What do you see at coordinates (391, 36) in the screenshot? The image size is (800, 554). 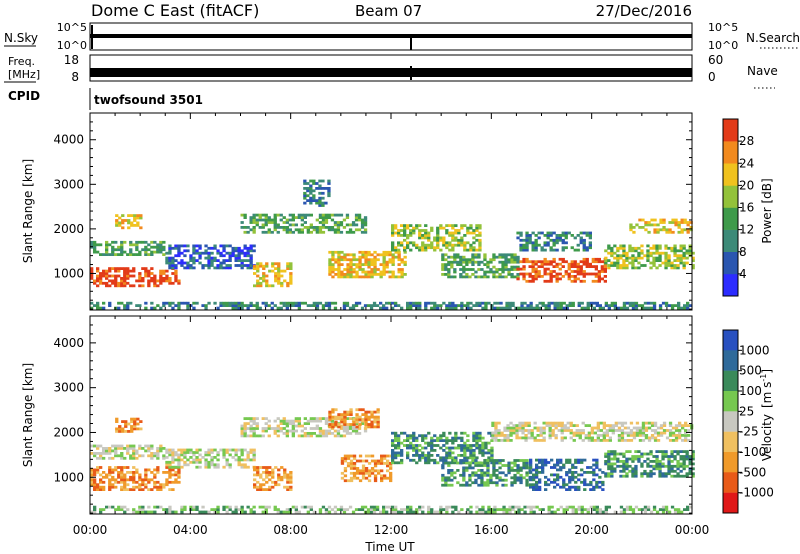 I see `nsky-trace` at bounding box center [391, 36].